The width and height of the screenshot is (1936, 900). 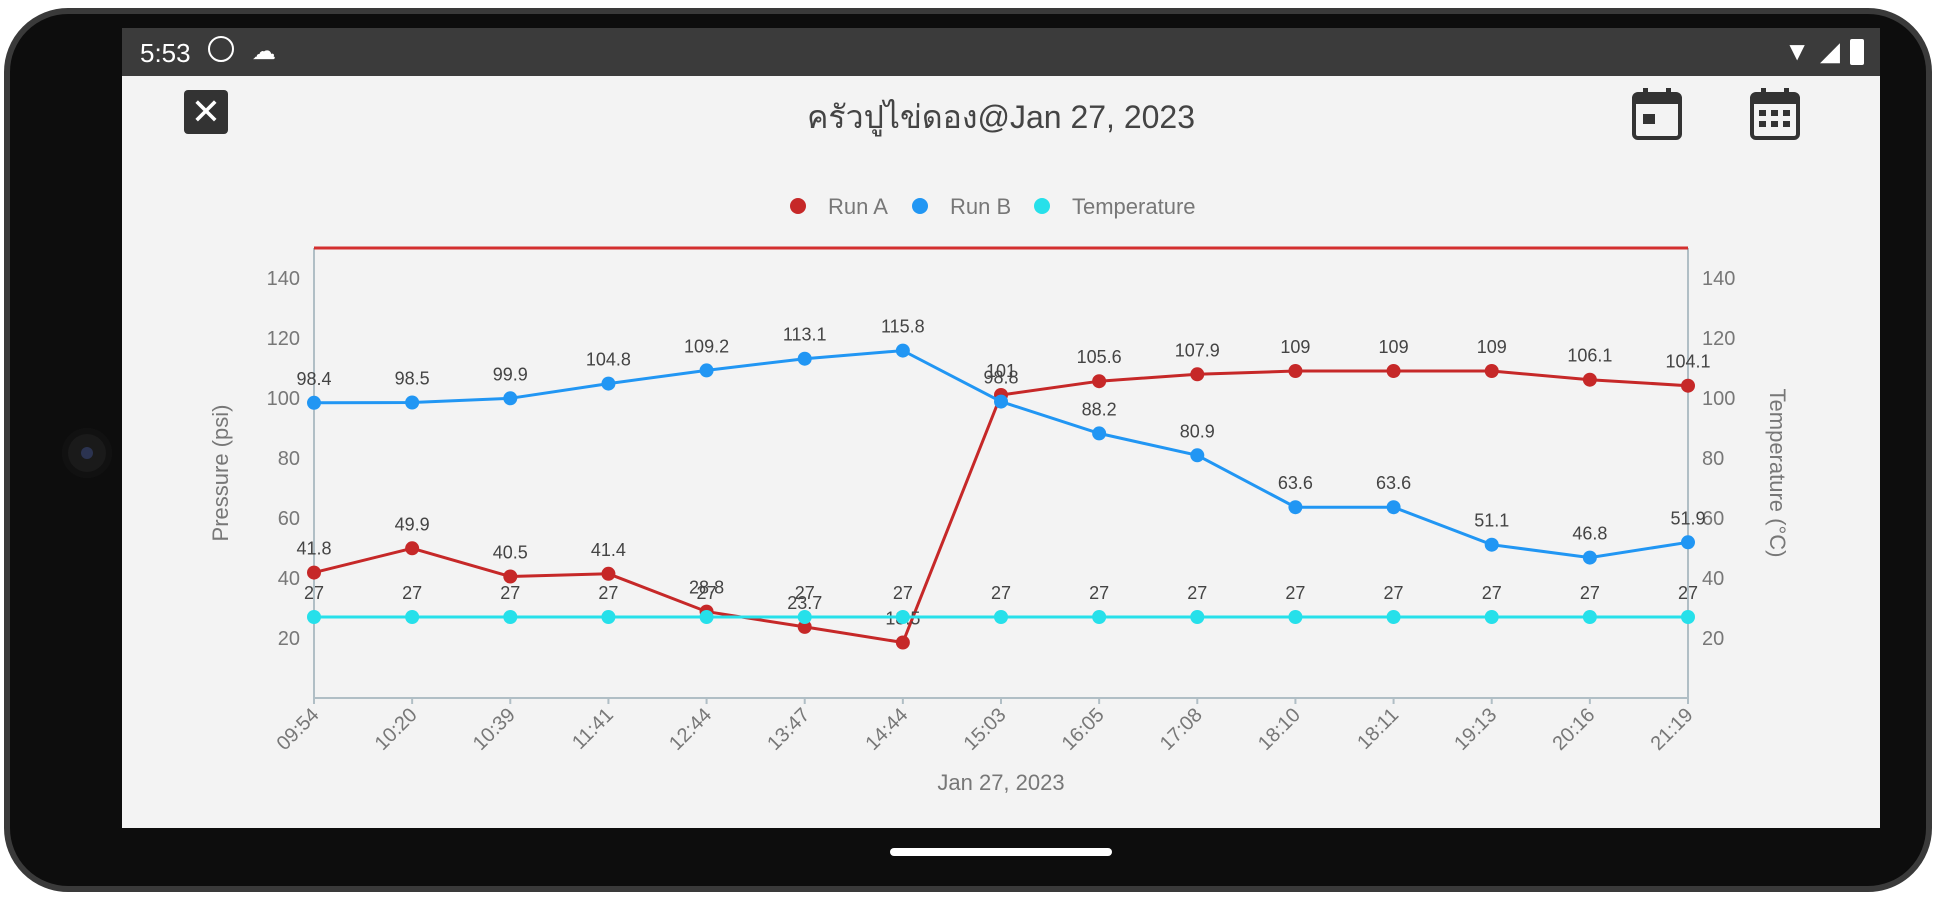 What do you see at coordinates (1197, 350) in the screenshot?
I see `data-label: 107.9` at bounding box center [1197, 350].